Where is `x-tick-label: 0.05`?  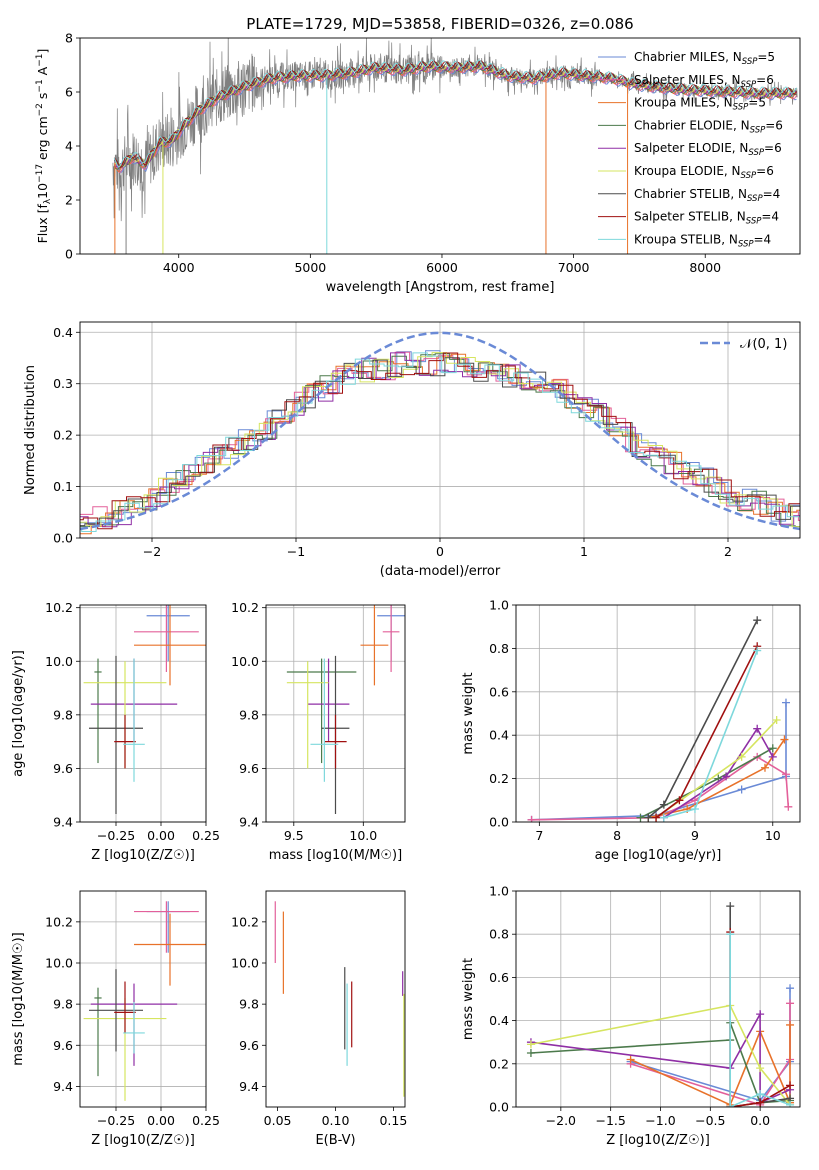 x-tick-label: 0.05 is located at coordinates (278, 1120).